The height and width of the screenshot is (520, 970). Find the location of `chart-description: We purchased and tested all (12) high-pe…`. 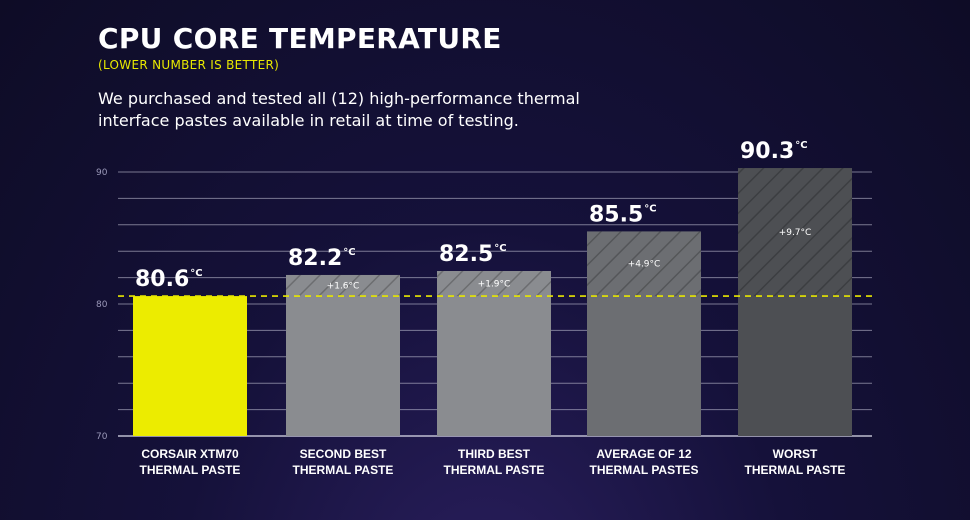

chart-description: We purchased and tested all (12) high-pe… is located at coordinates (339, 109).